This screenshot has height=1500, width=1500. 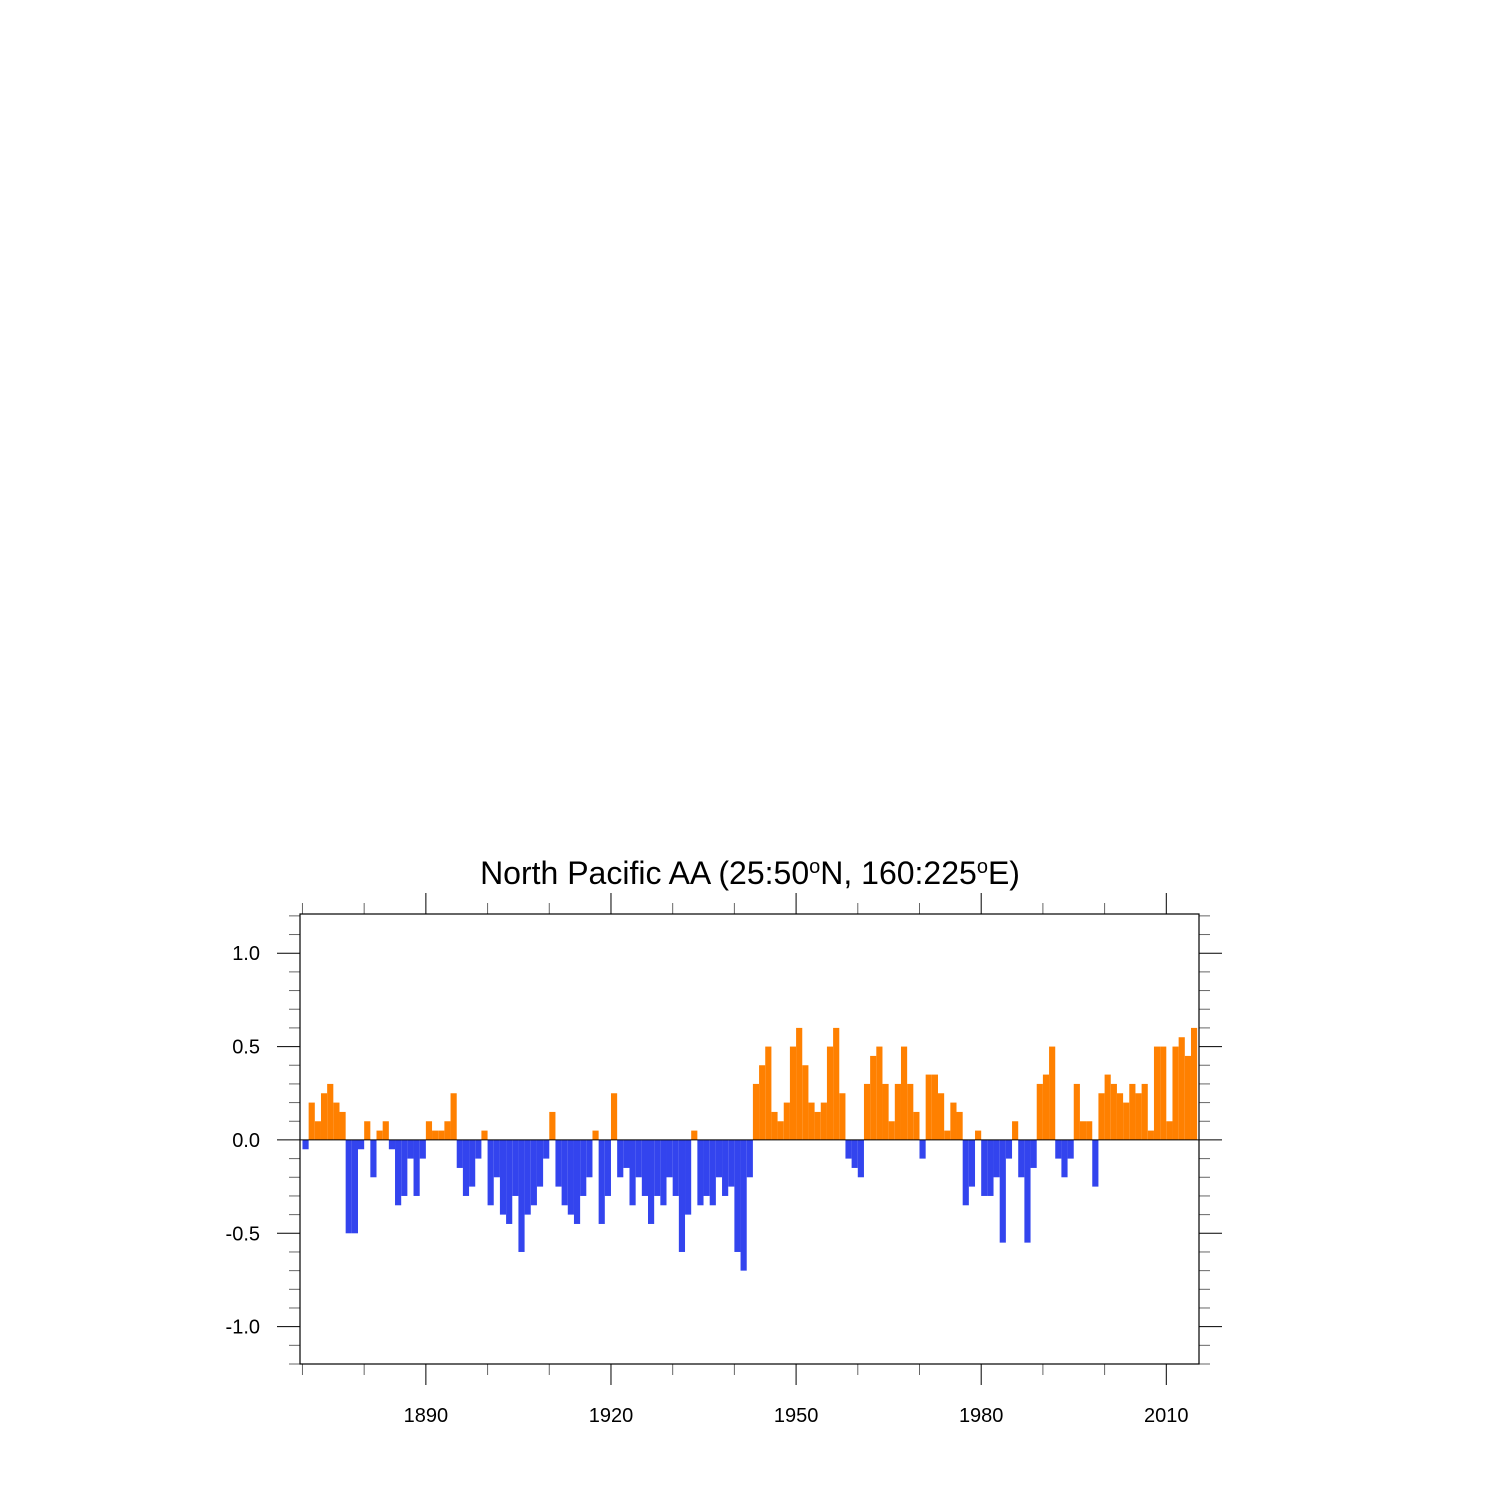 I want to click on title-text: E), so click(x=1004, y=873).